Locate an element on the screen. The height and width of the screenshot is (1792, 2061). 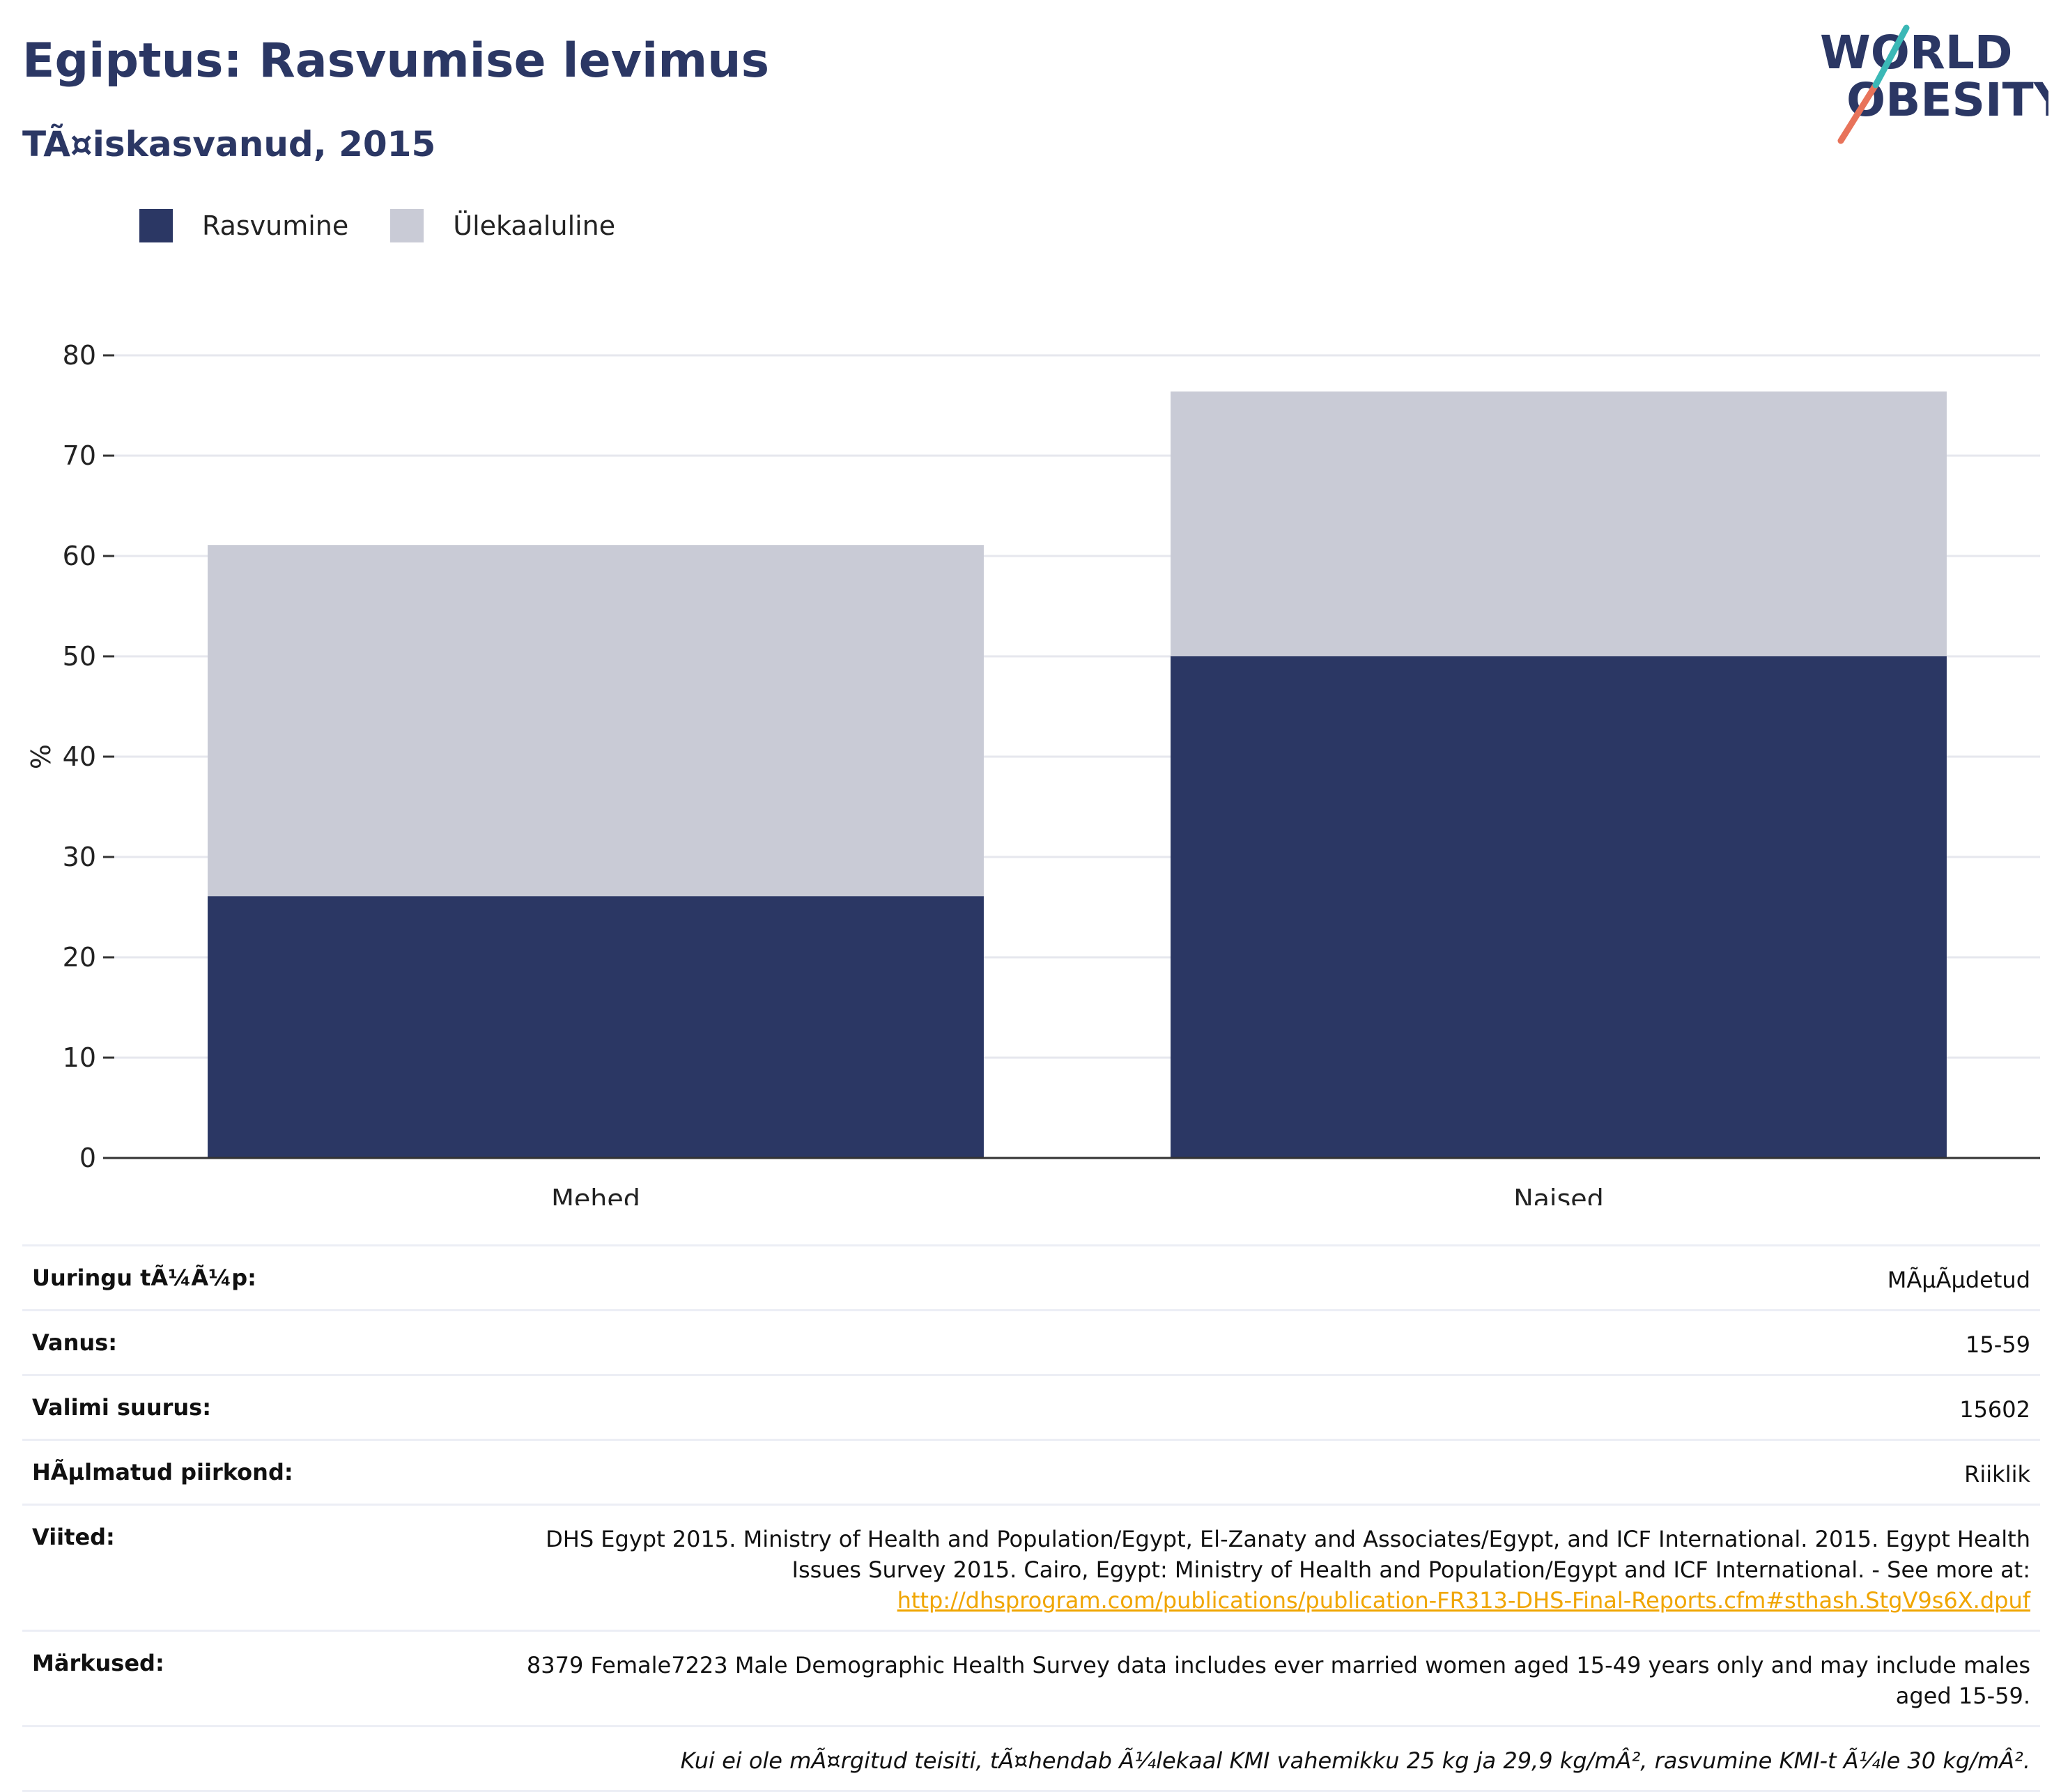
chart-title: Egiptus: Rasvumise levimus is located at coordinates (396, 61).